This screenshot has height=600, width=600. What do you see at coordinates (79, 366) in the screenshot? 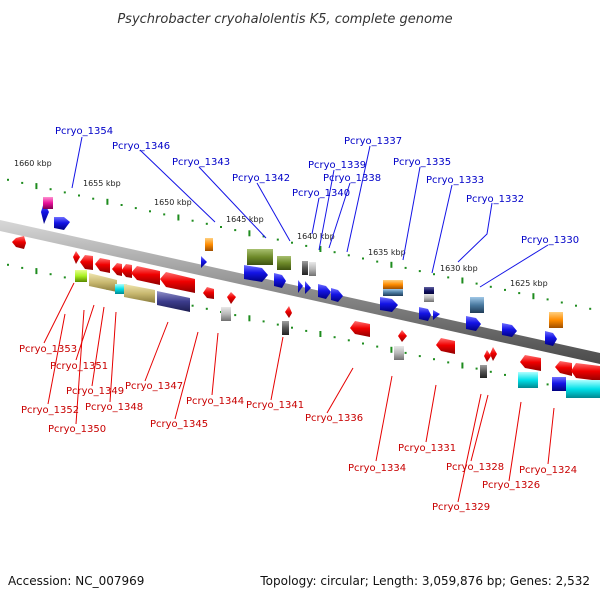
I see `gene-label: Pcryo_1351` at bounding box center [79, 366].